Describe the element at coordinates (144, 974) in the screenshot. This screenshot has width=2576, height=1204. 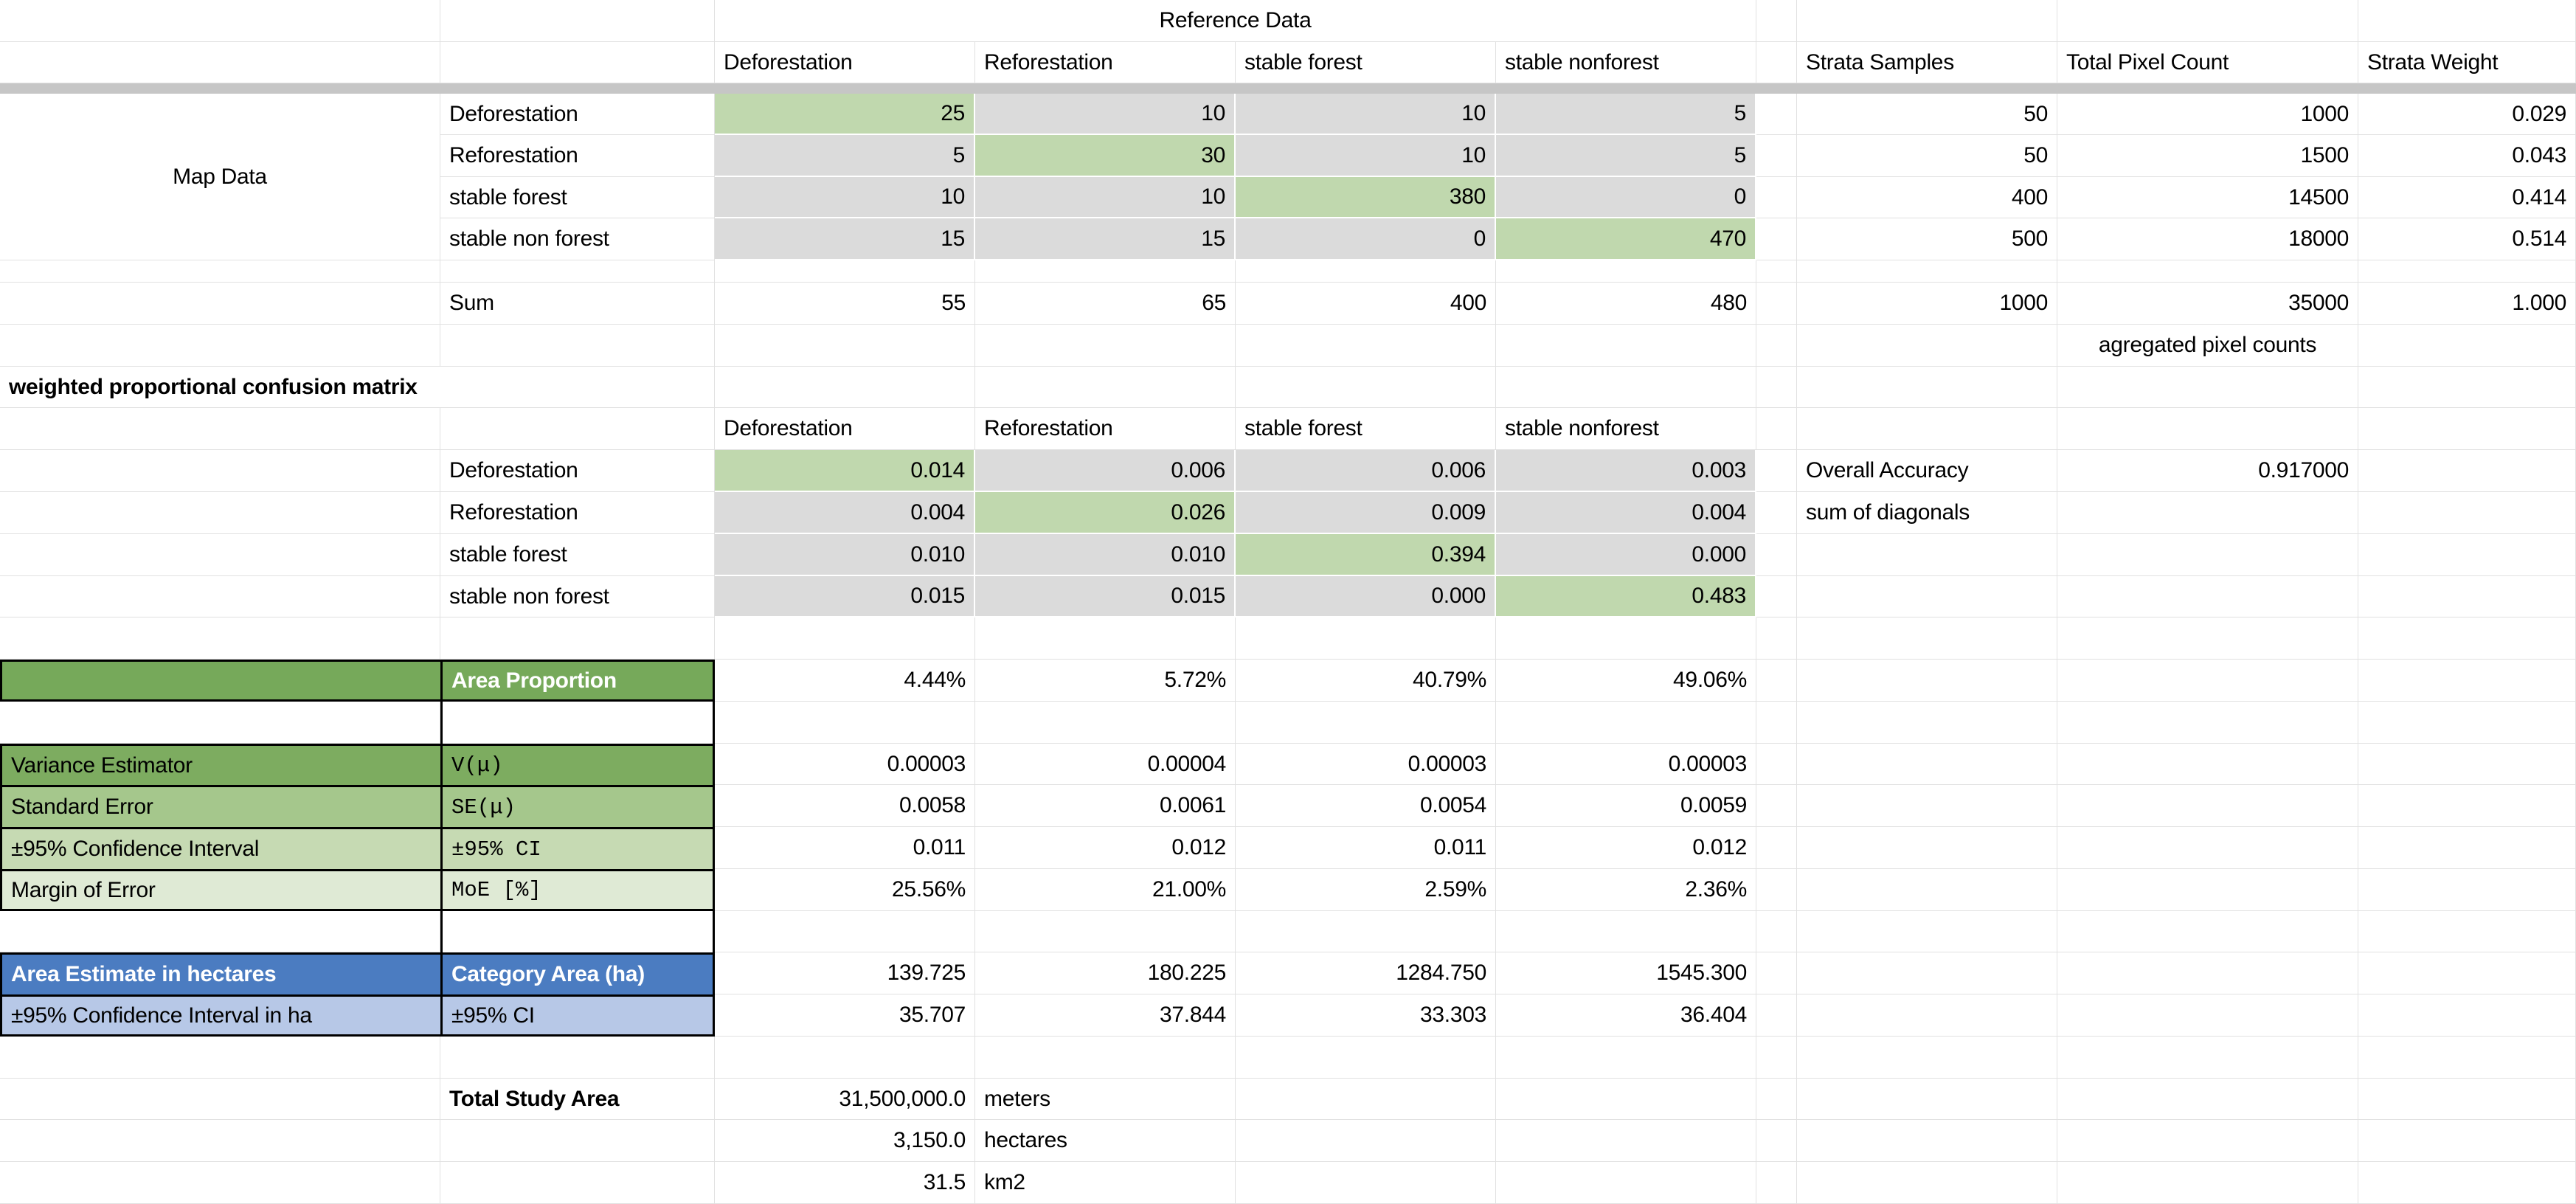
I see `area-estimate-label: Area Estimate in hectares` at that location.